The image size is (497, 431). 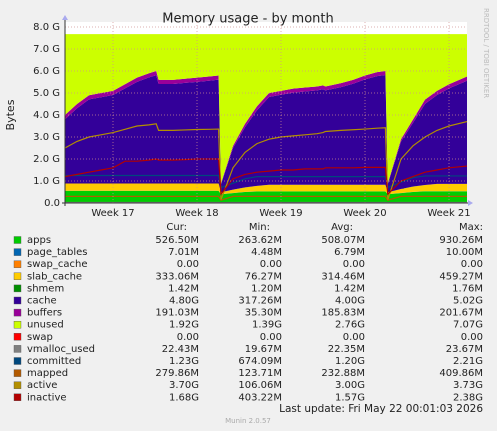 I want to click on chart-title: Memory usage - by month, so click(x=247, y=19).